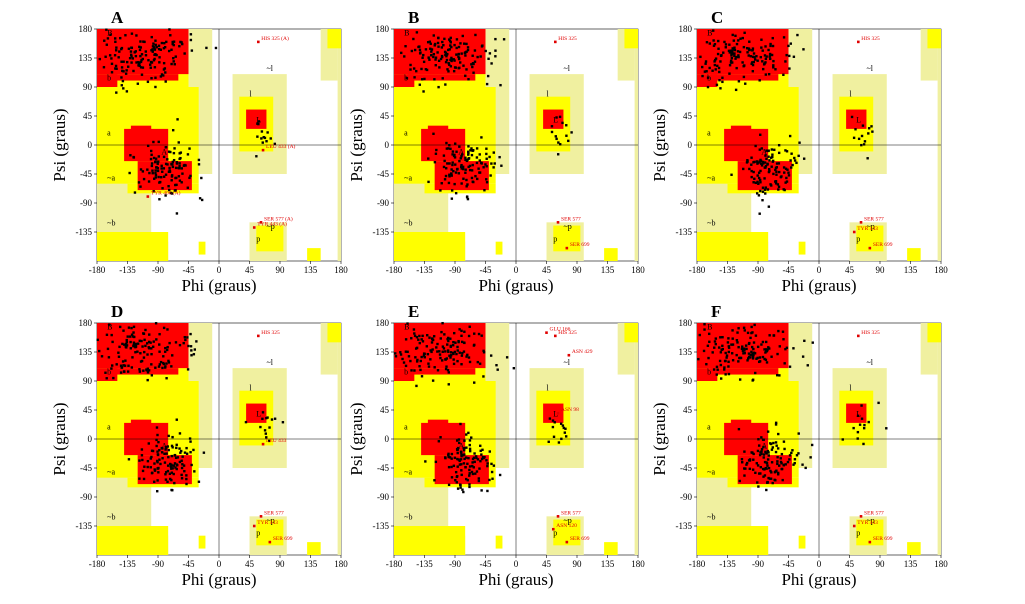  What do you see at coordinates (688, 410) in the screenshot?
I see `y-tick-label: 45` at bounding box center [688, 410].